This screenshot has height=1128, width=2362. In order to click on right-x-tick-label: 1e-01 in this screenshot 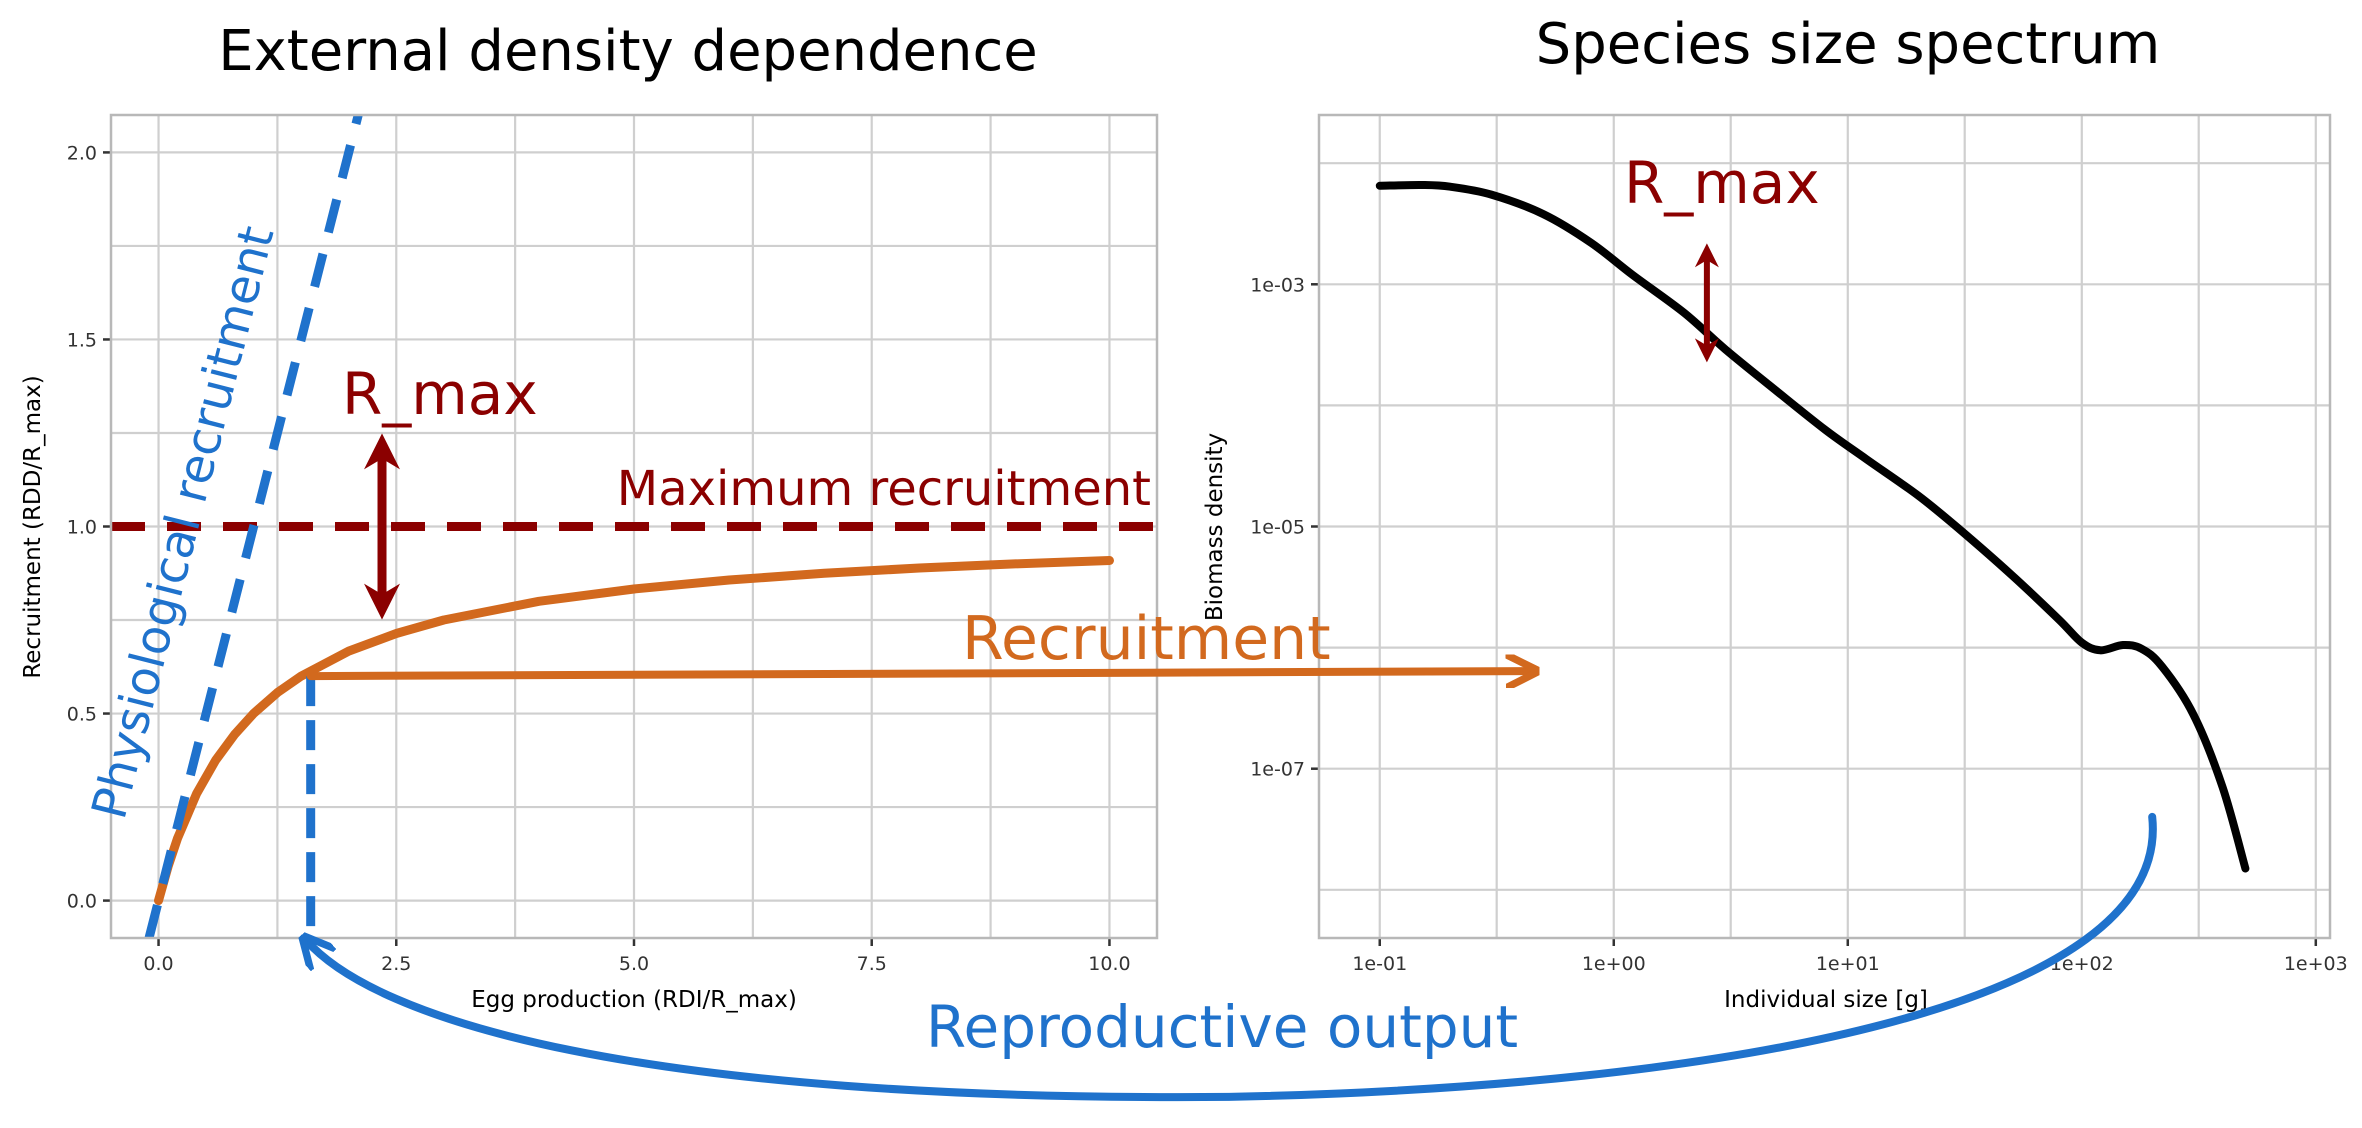, I will do `click(1379, 964)`.